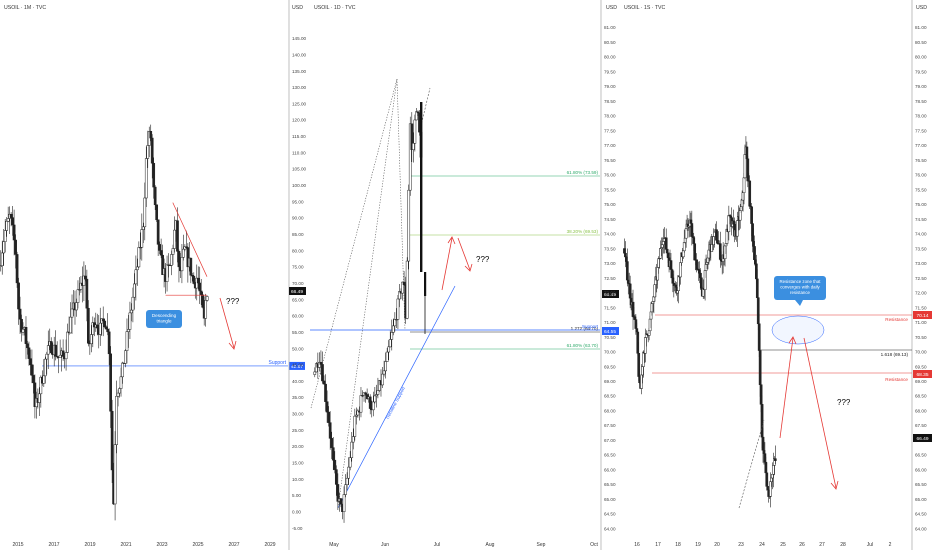  I want to click on panel-3-y-tick-right: 66.50, so click(921, 455).